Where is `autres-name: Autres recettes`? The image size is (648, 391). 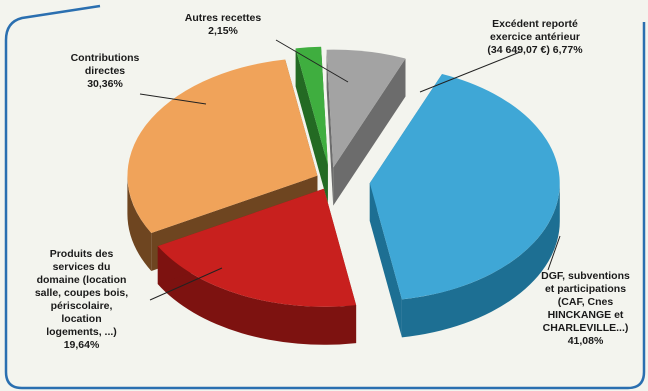 autres-name: Autres recettes is located at coordinates (223, 18).